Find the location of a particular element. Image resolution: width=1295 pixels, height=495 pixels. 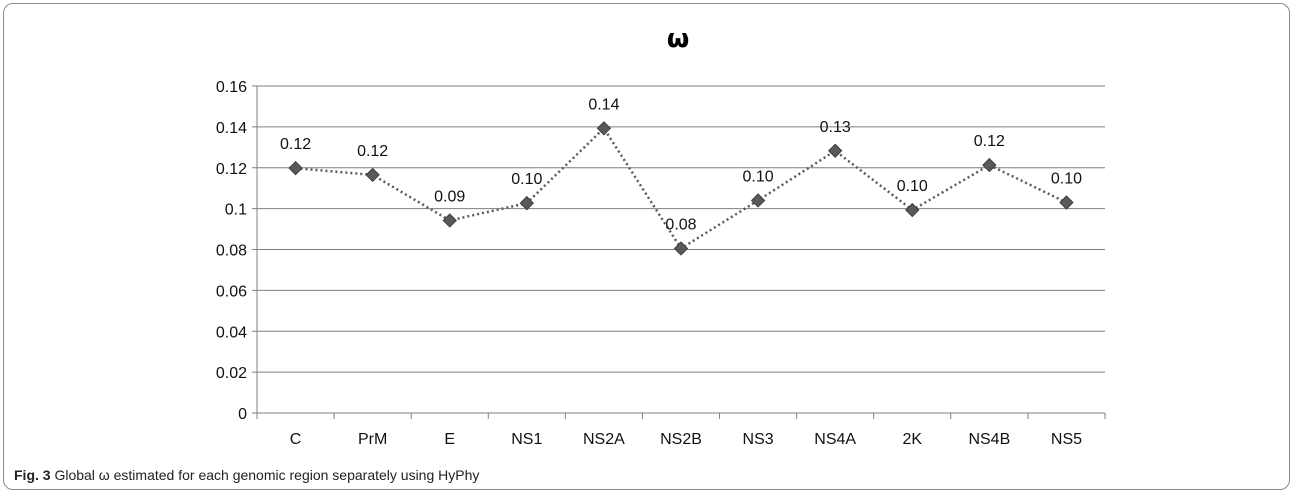

x-tick-label: NS3 is located at coordinates (758, 439).